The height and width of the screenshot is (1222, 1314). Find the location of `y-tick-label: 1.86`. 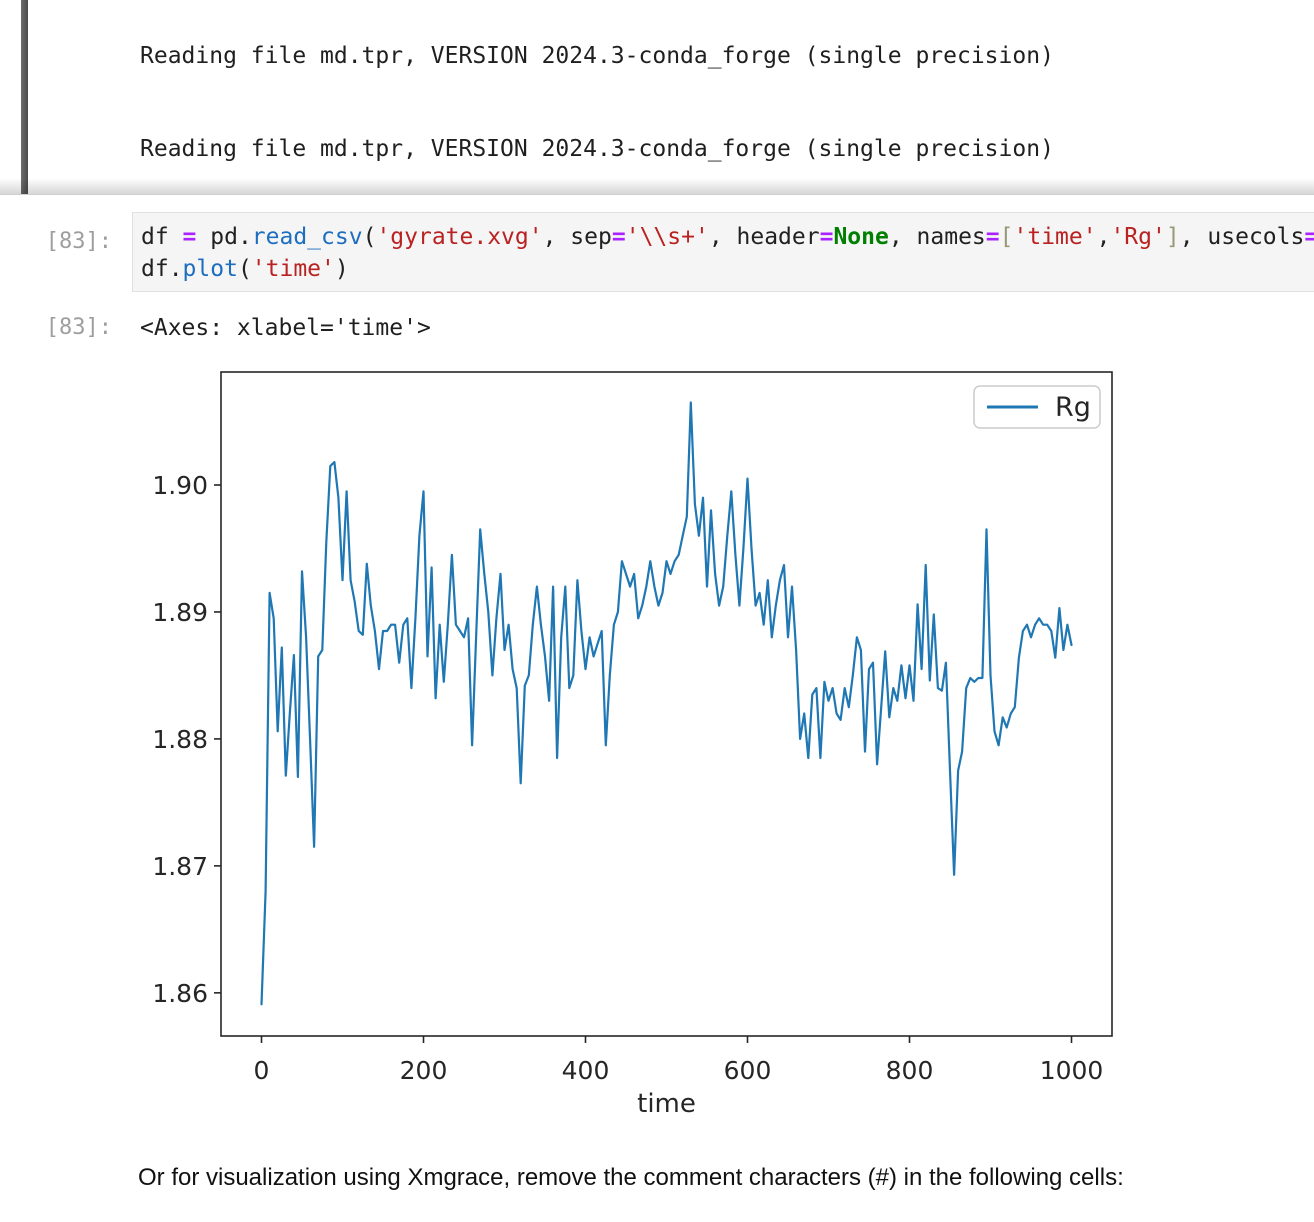

y-tick-label: 1.86 is located at coordinates (180, 993).